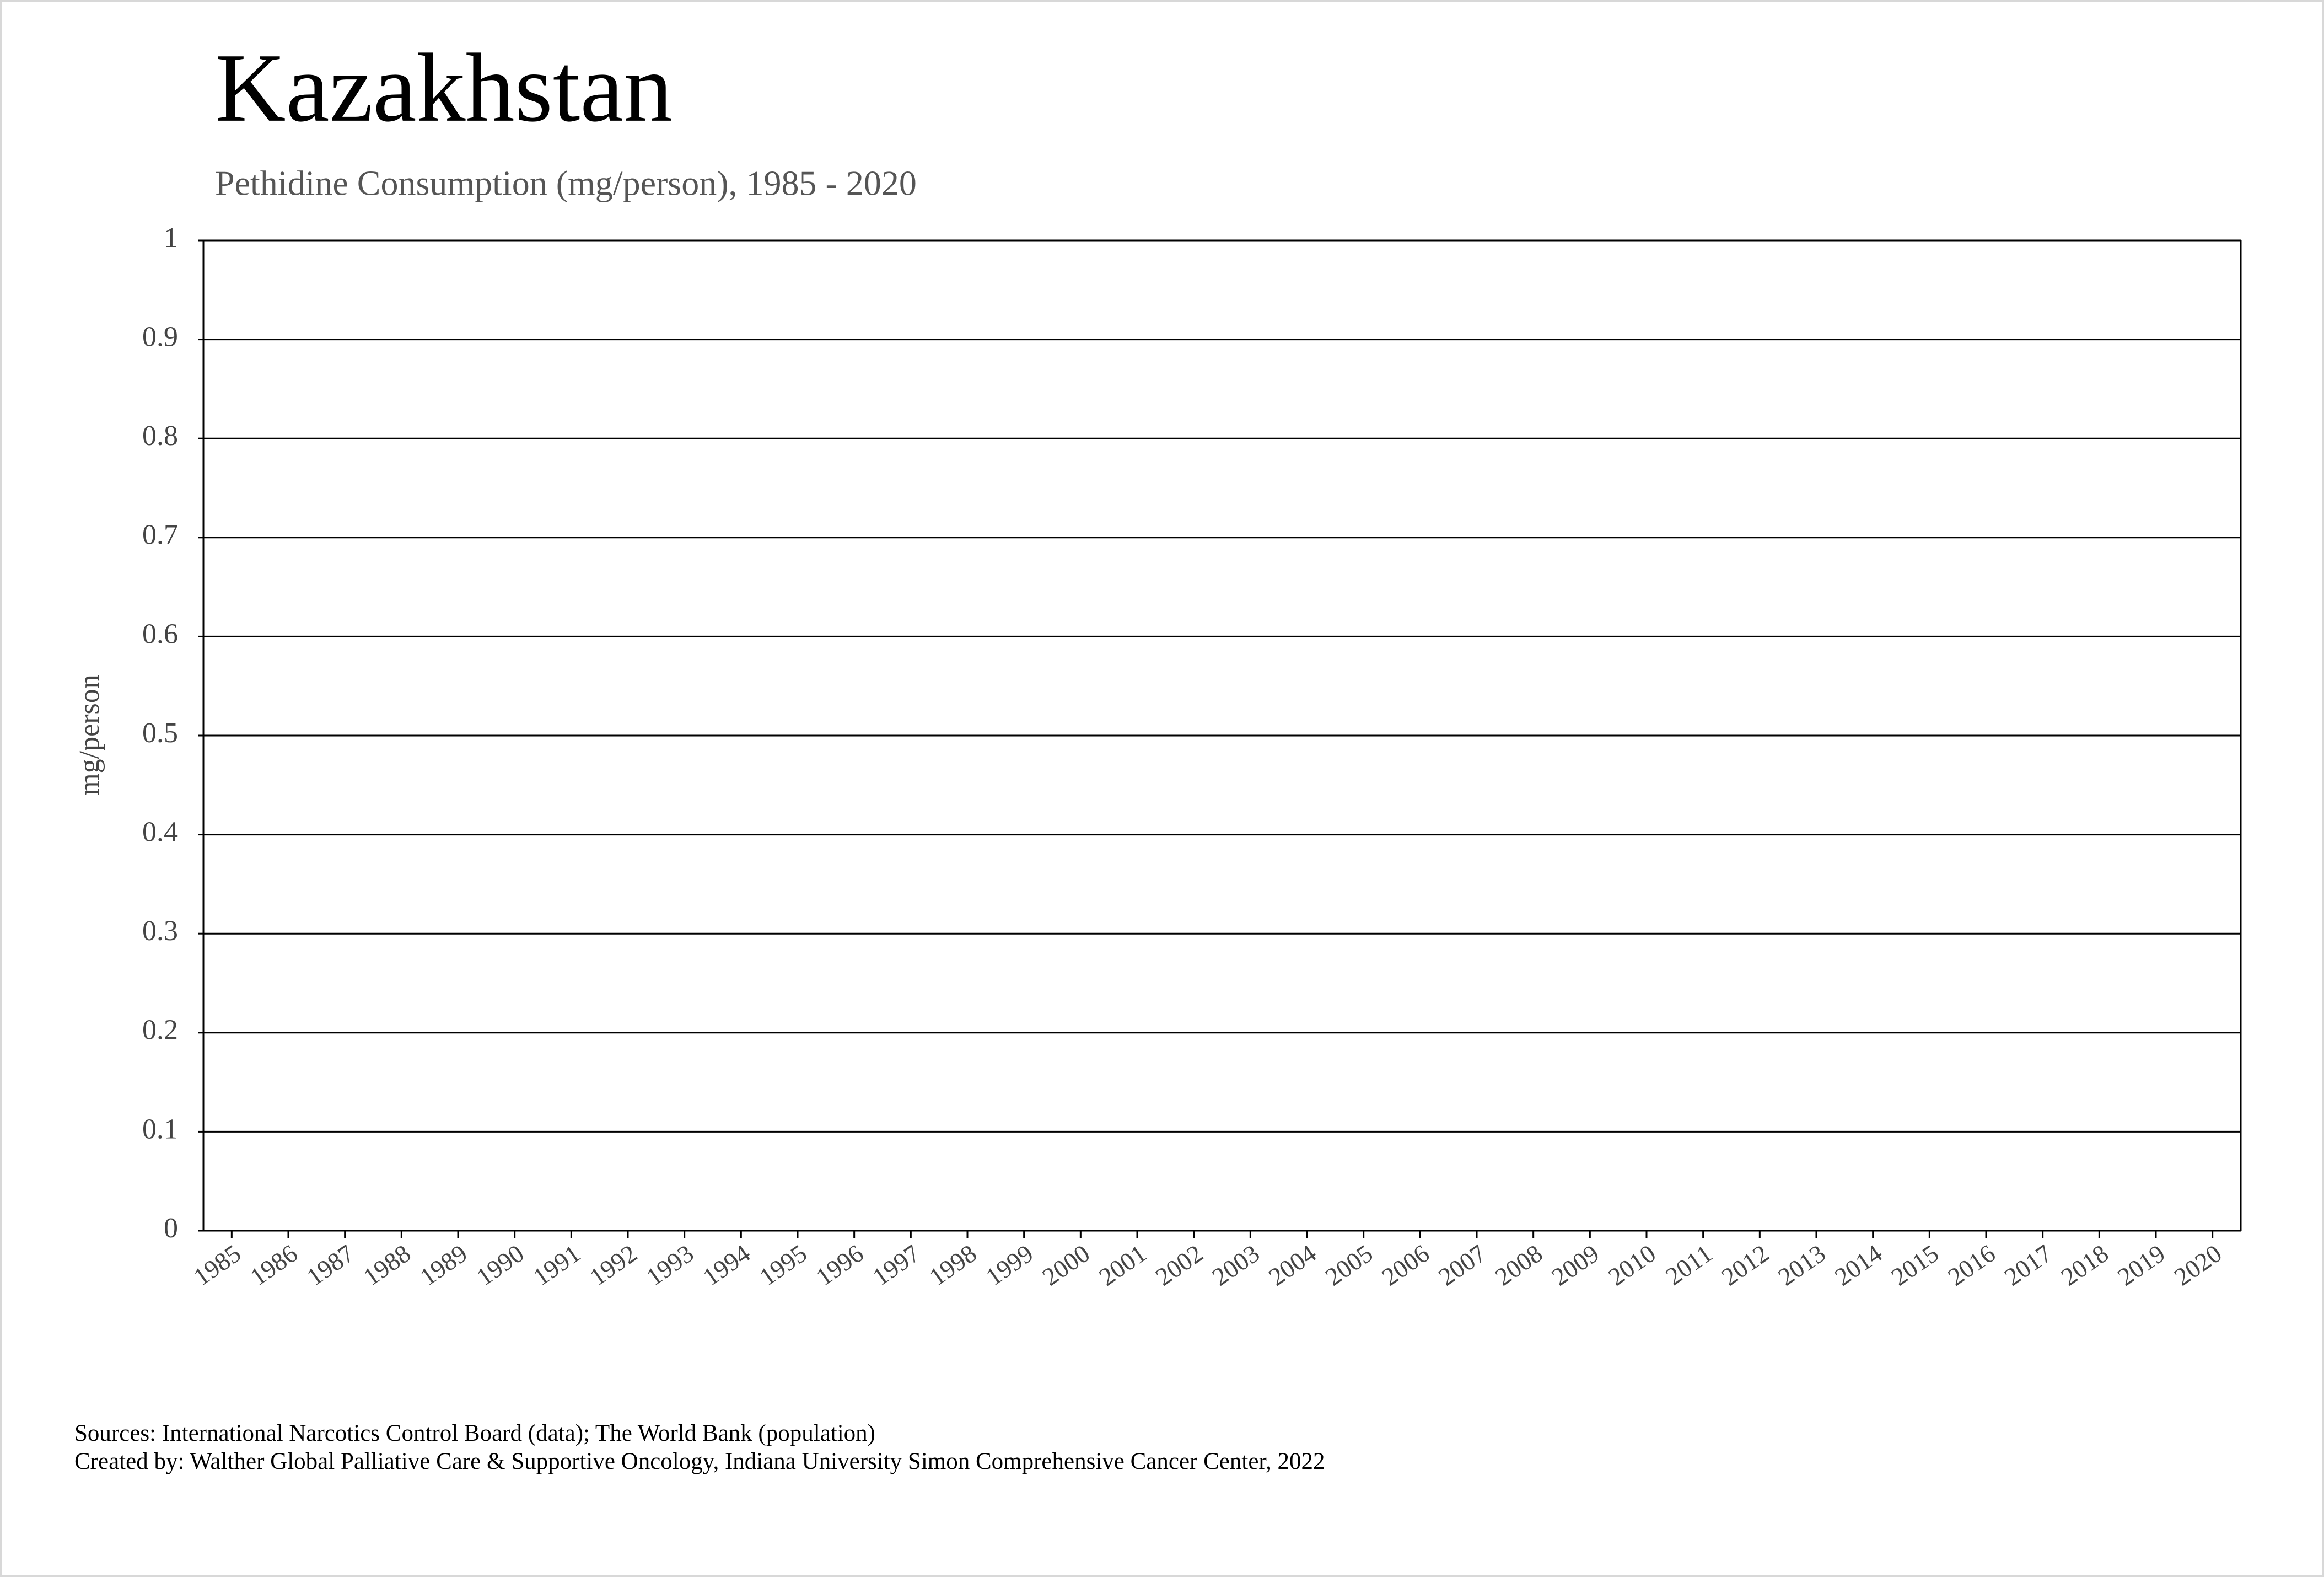 This screenshot has height=1577, width=2324. What do you see at coordinates (160, 436) in the screenshot?
I see `y-tick-label: 0.8` at bounding box center [160, 436].